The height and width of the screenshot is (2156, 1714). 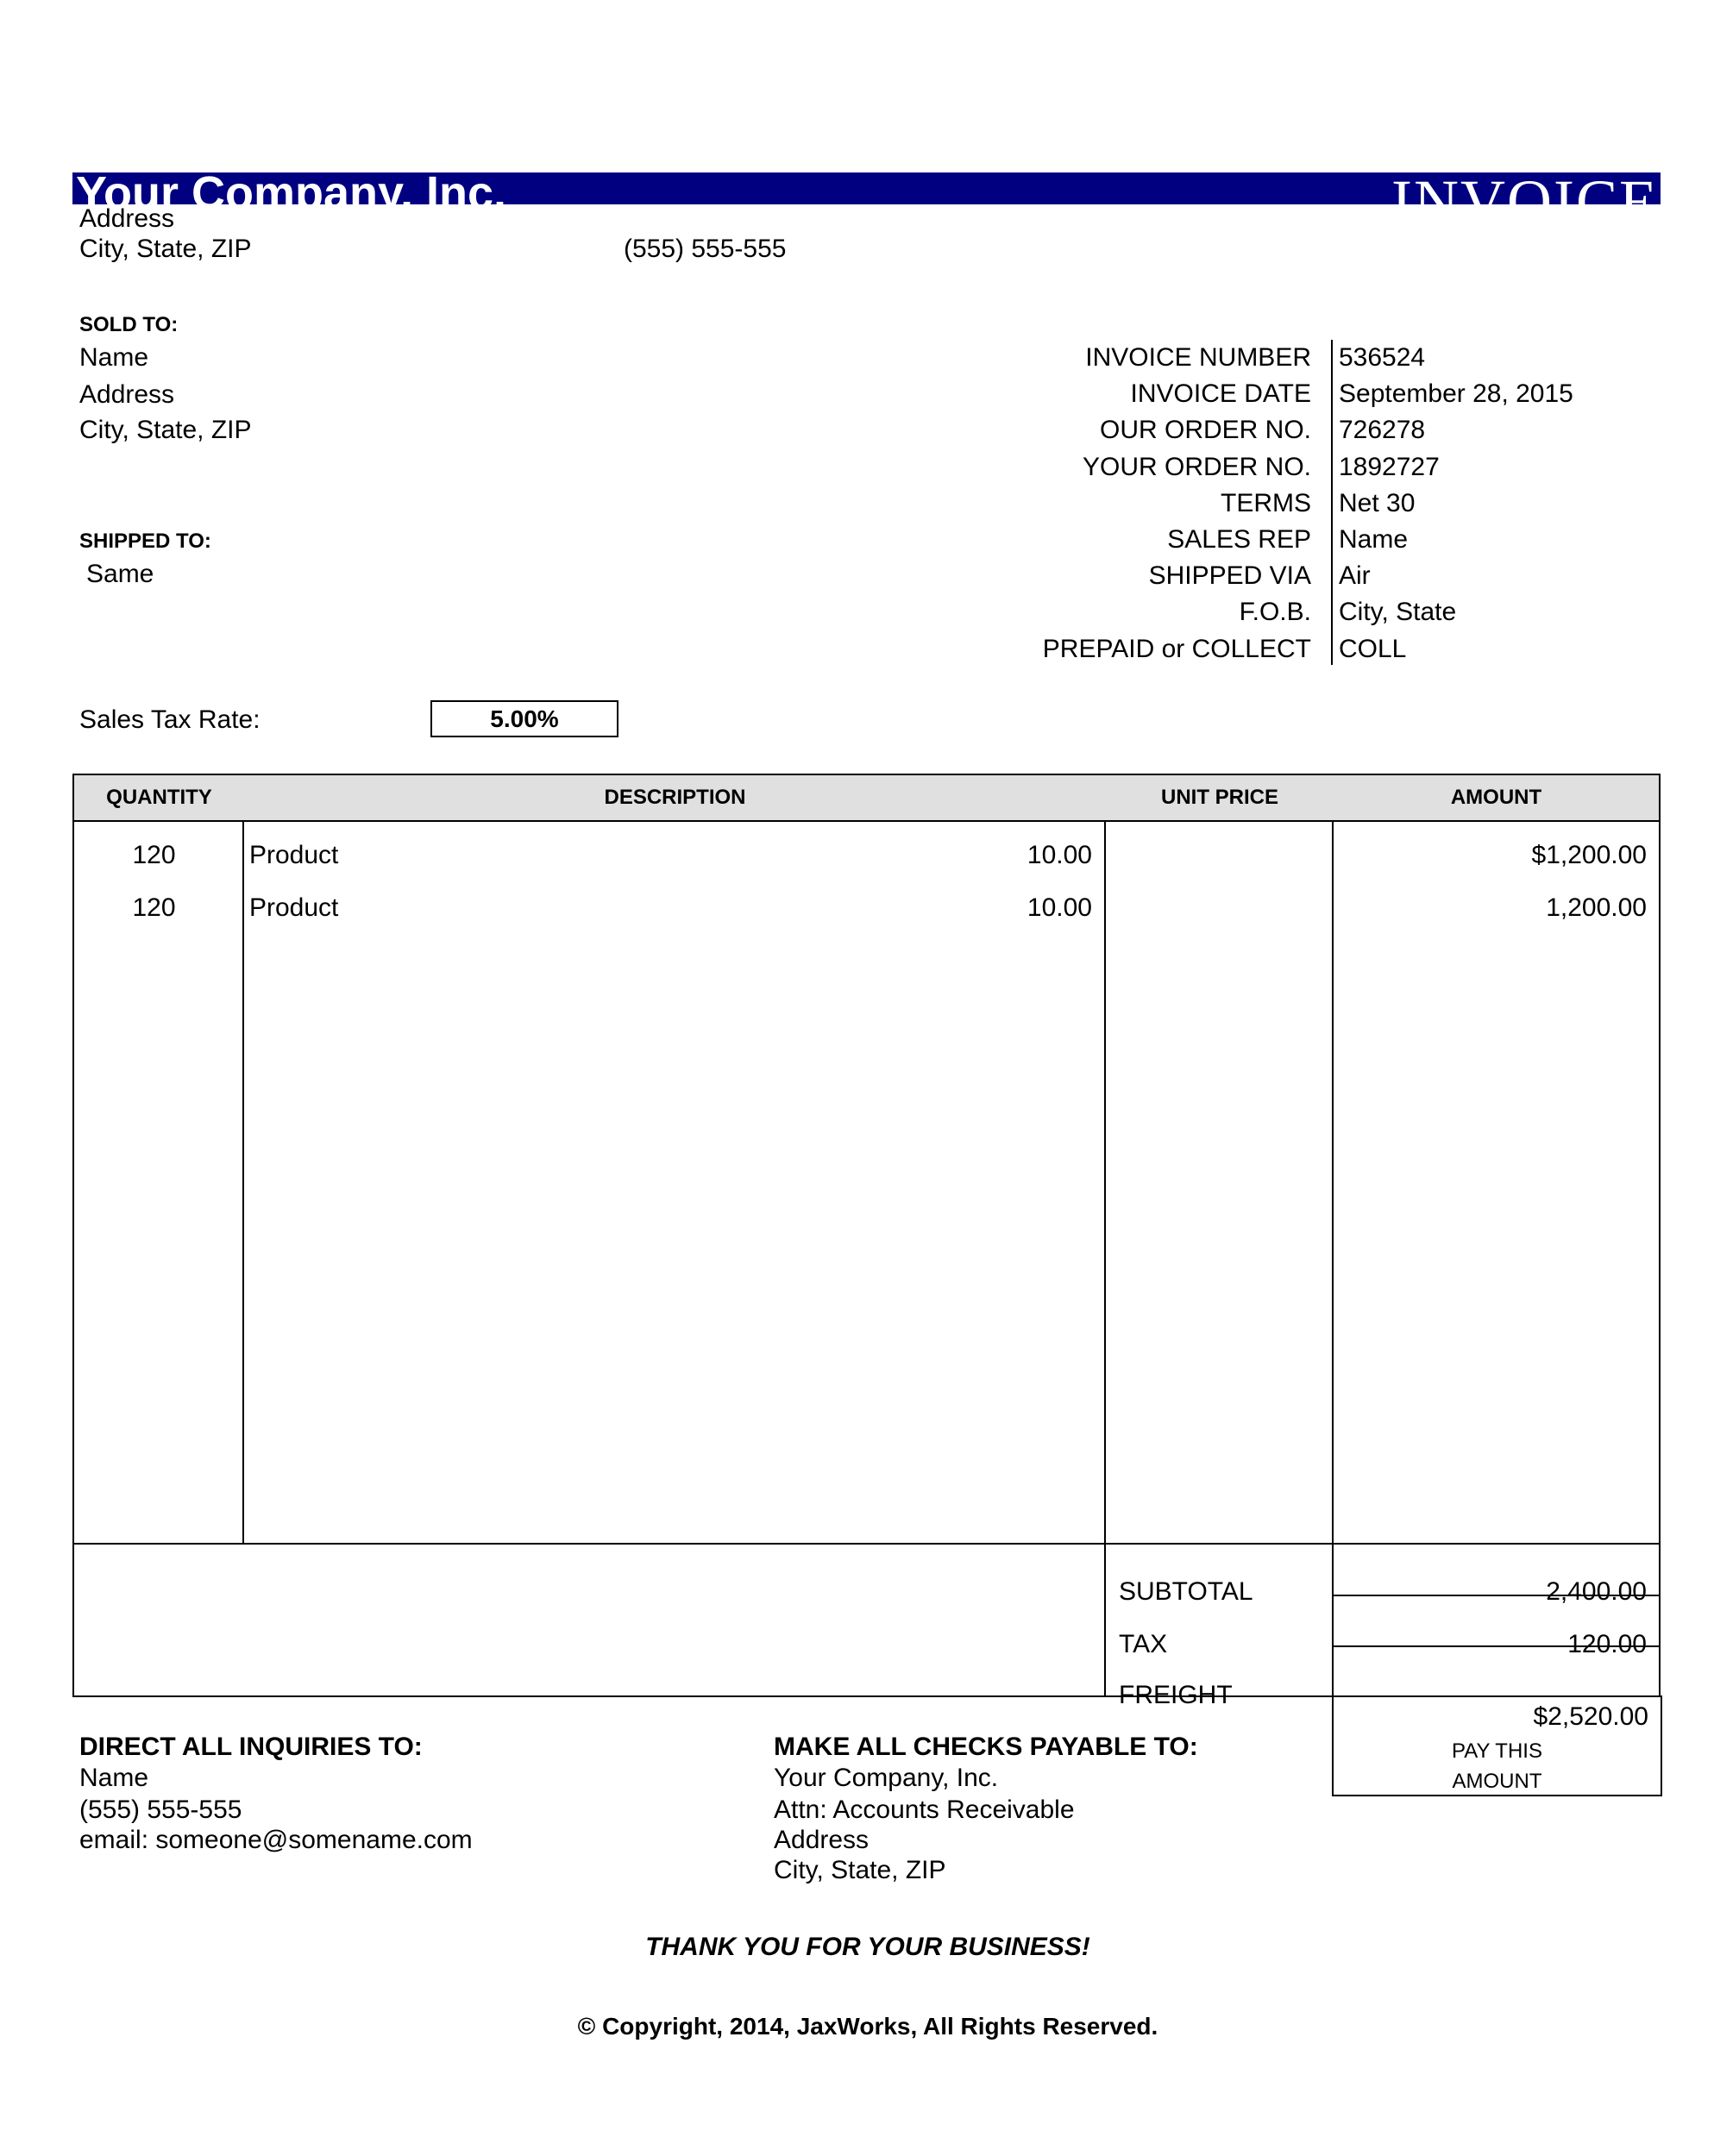 I want to click on checks-line1: Your Company, Inc., so click(x=887, y=1778).